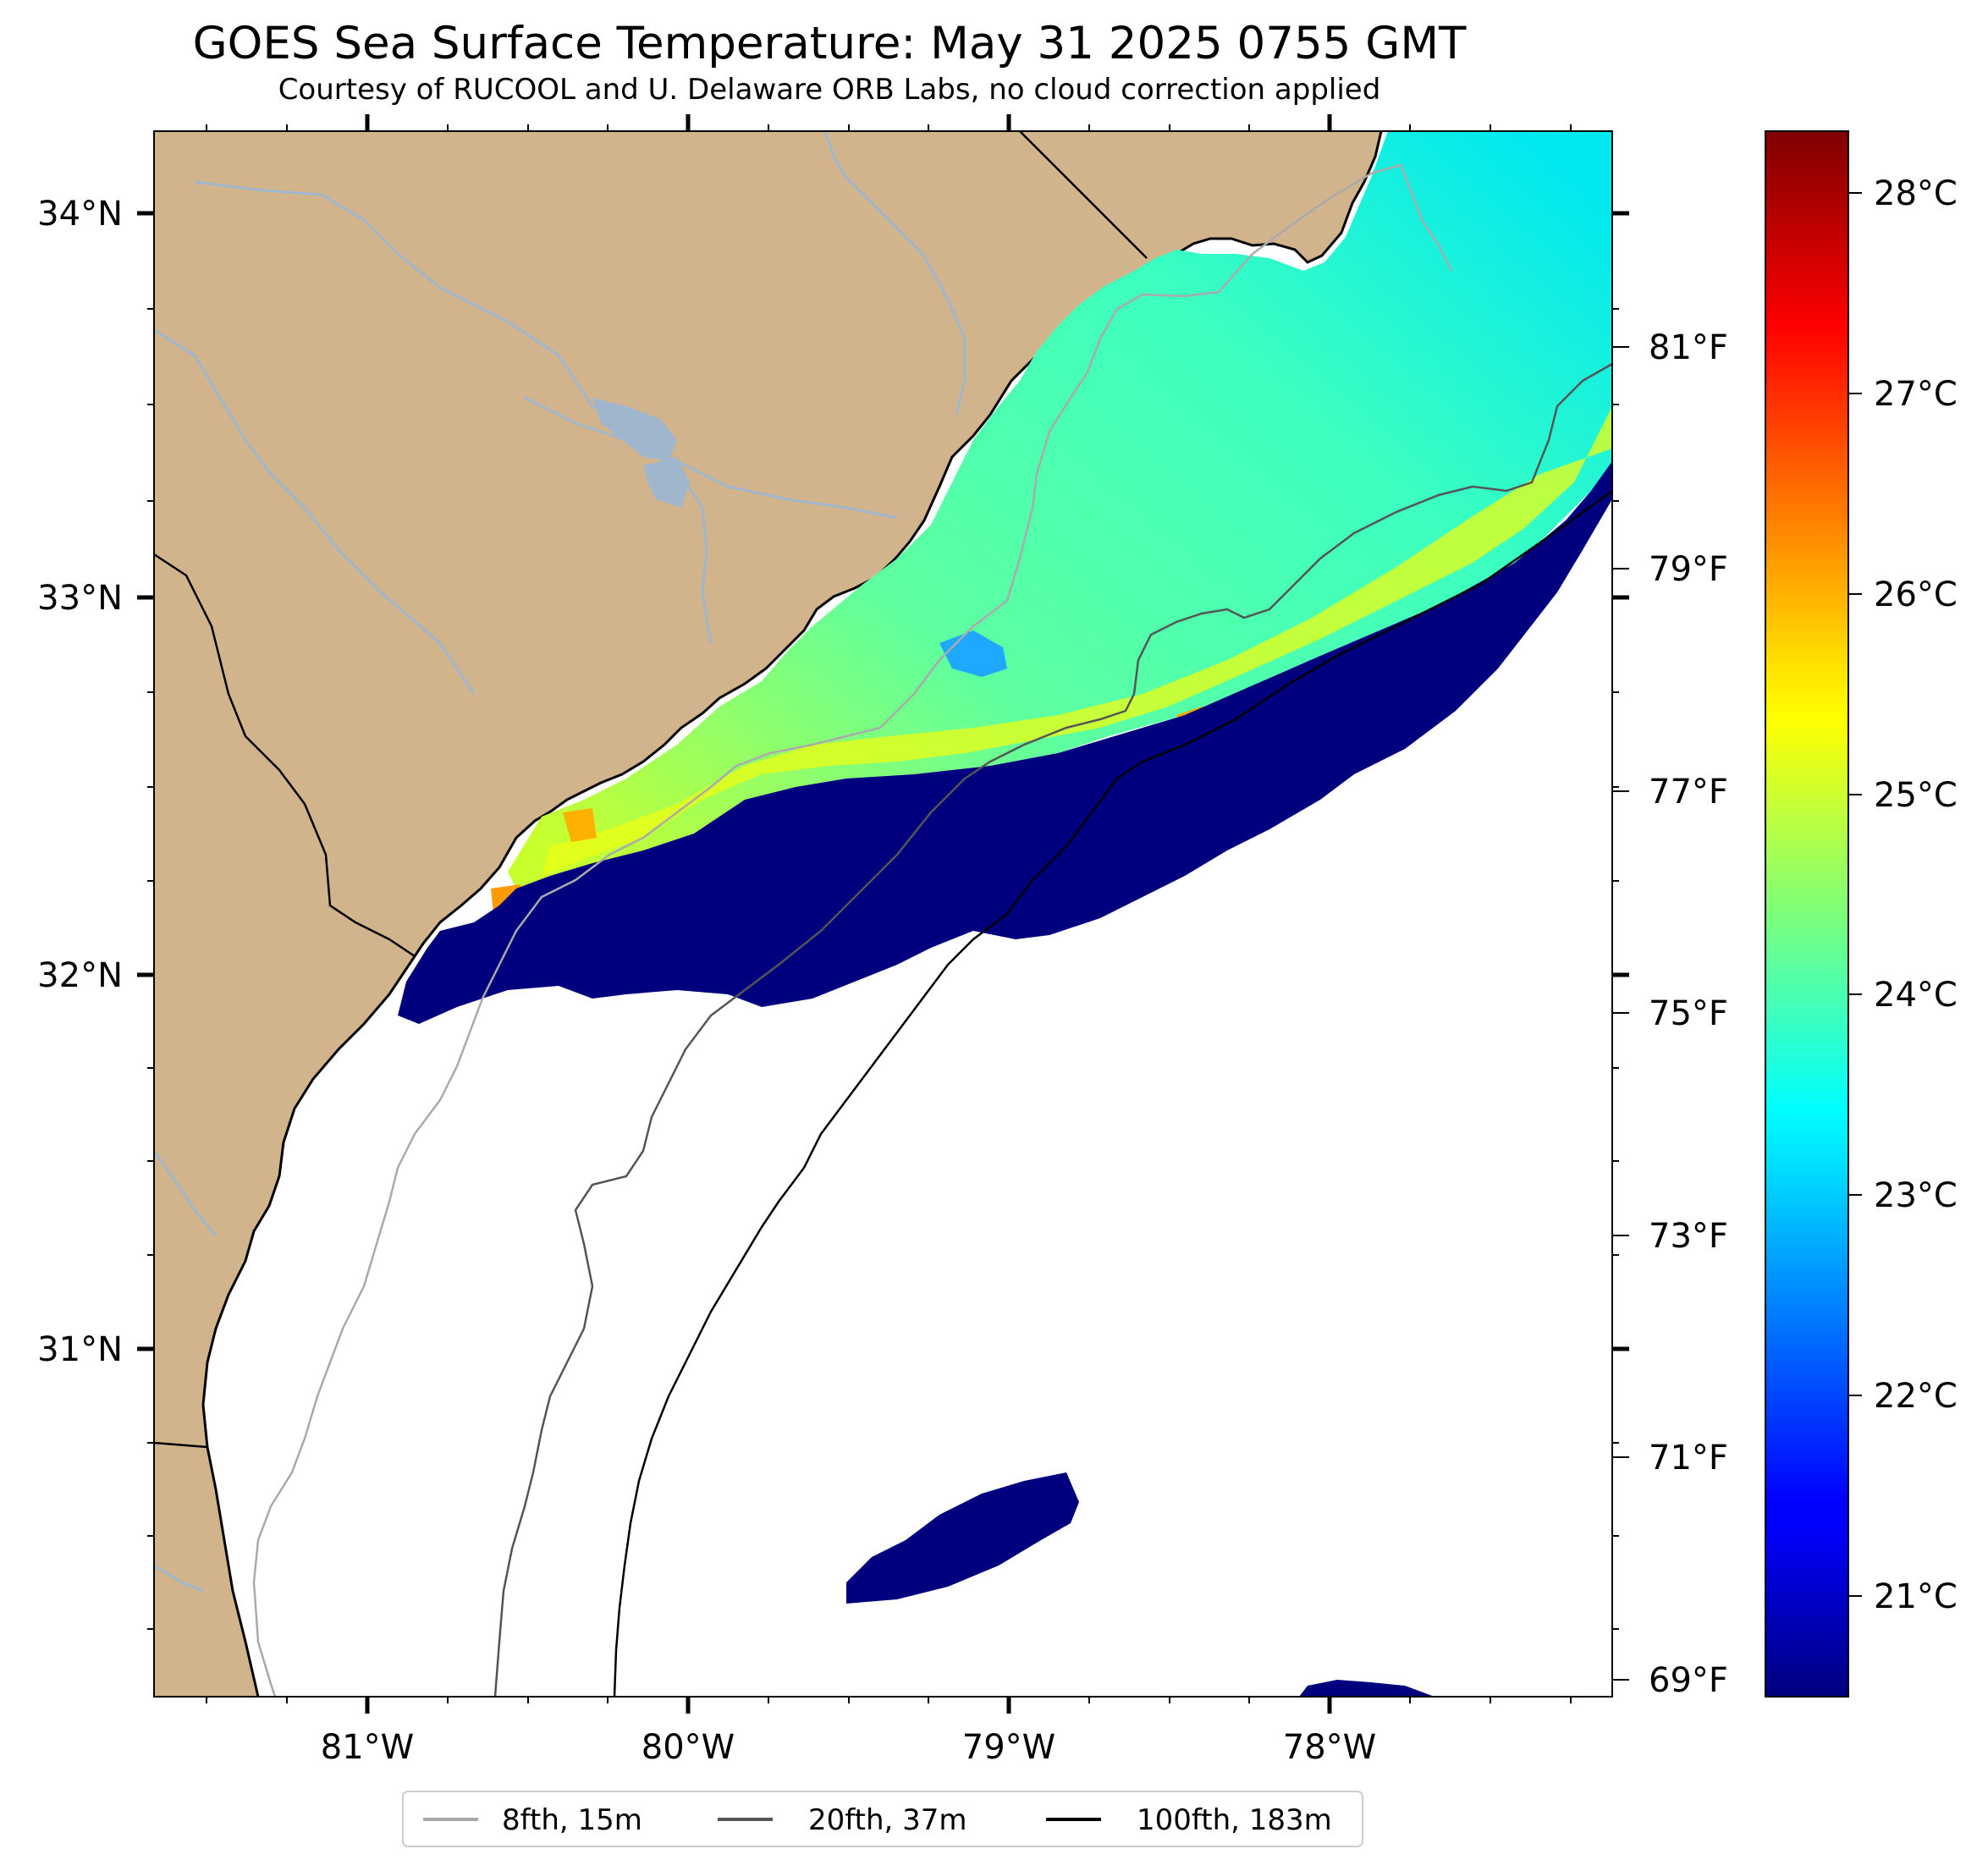  What do you see at coordinates (1008, 1748) in the screenshot?
I see `lon-label-79: 79°W` at bounding box center [1008, 1748].